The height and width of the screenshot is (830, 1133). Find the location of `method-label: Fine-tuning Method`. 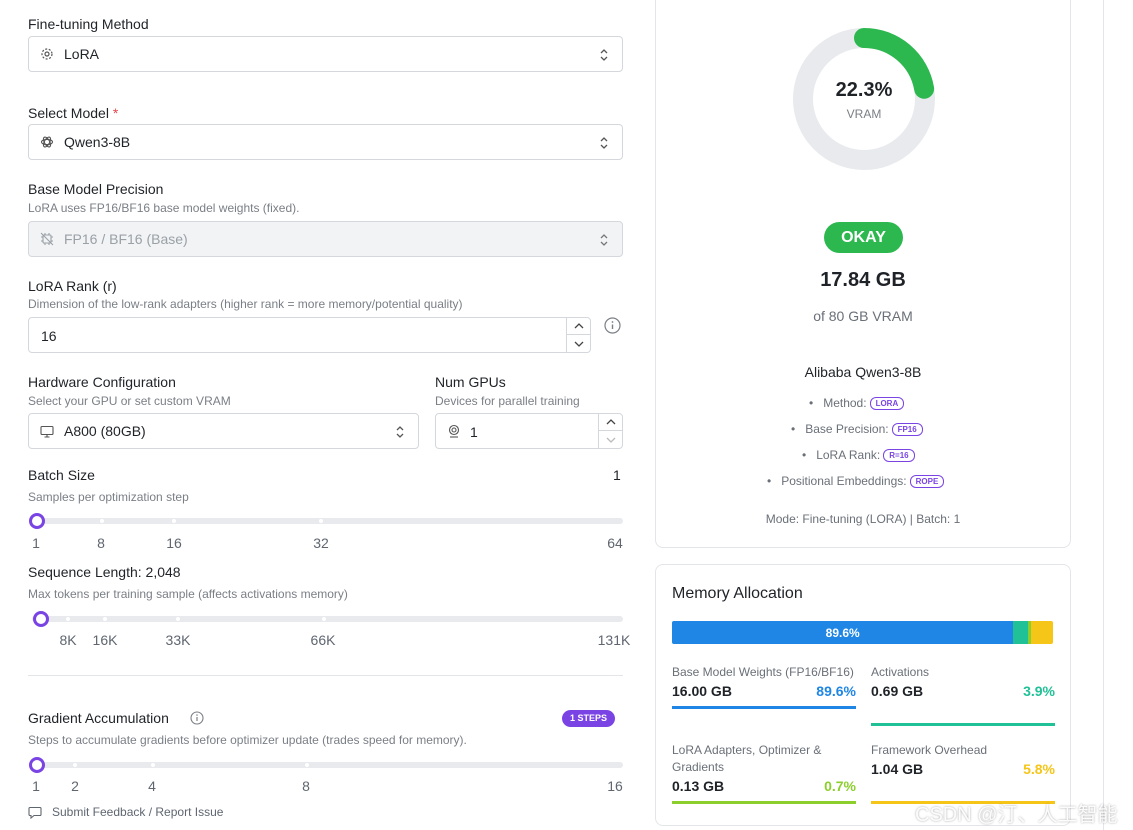

method-label: Fine-tuning Method is located at coordinates (88, 24).